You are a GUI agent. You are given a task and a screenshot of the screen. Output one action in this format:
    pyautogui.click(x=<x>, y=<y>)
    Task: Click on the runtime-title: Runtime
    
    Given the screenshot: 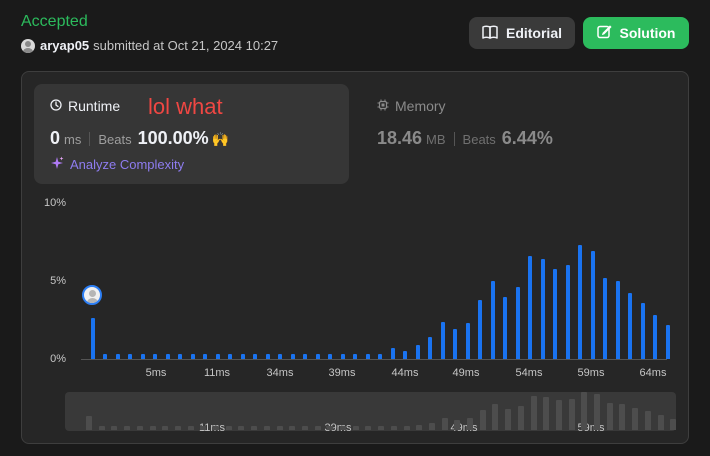 What is the action you would take?
    pyautogui.click(x=85, y=106)
    